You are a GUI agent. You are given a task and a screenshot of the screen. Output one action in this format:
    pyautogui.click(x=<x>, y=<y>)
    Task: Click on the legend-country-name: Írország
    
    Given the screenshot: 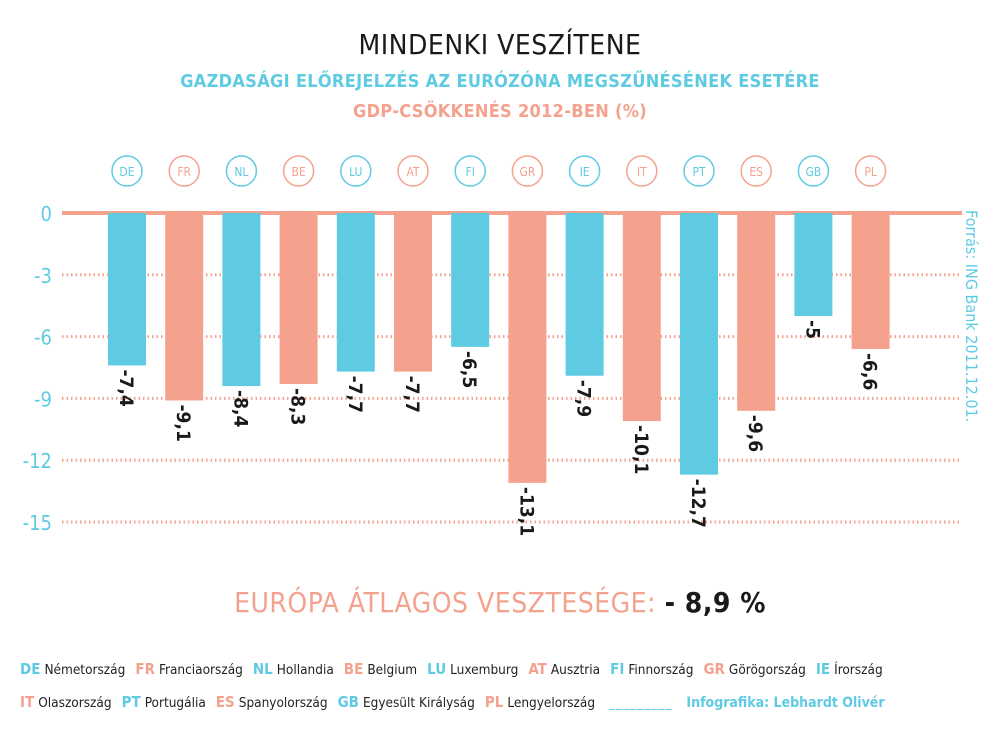 What is the action you would take?
    pyautogui.click(x=858, y=670)
    